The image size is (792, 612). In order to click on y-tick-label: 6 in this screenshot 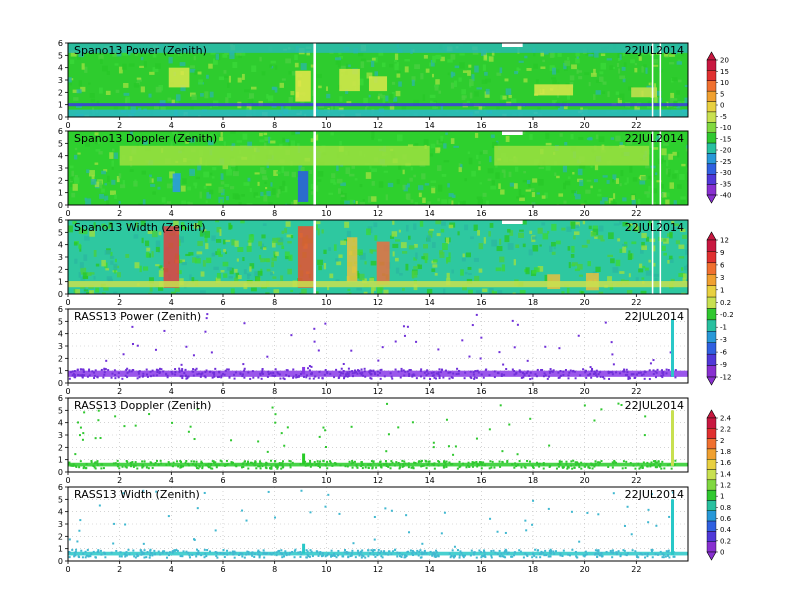, I will do `click(60, 131)`.